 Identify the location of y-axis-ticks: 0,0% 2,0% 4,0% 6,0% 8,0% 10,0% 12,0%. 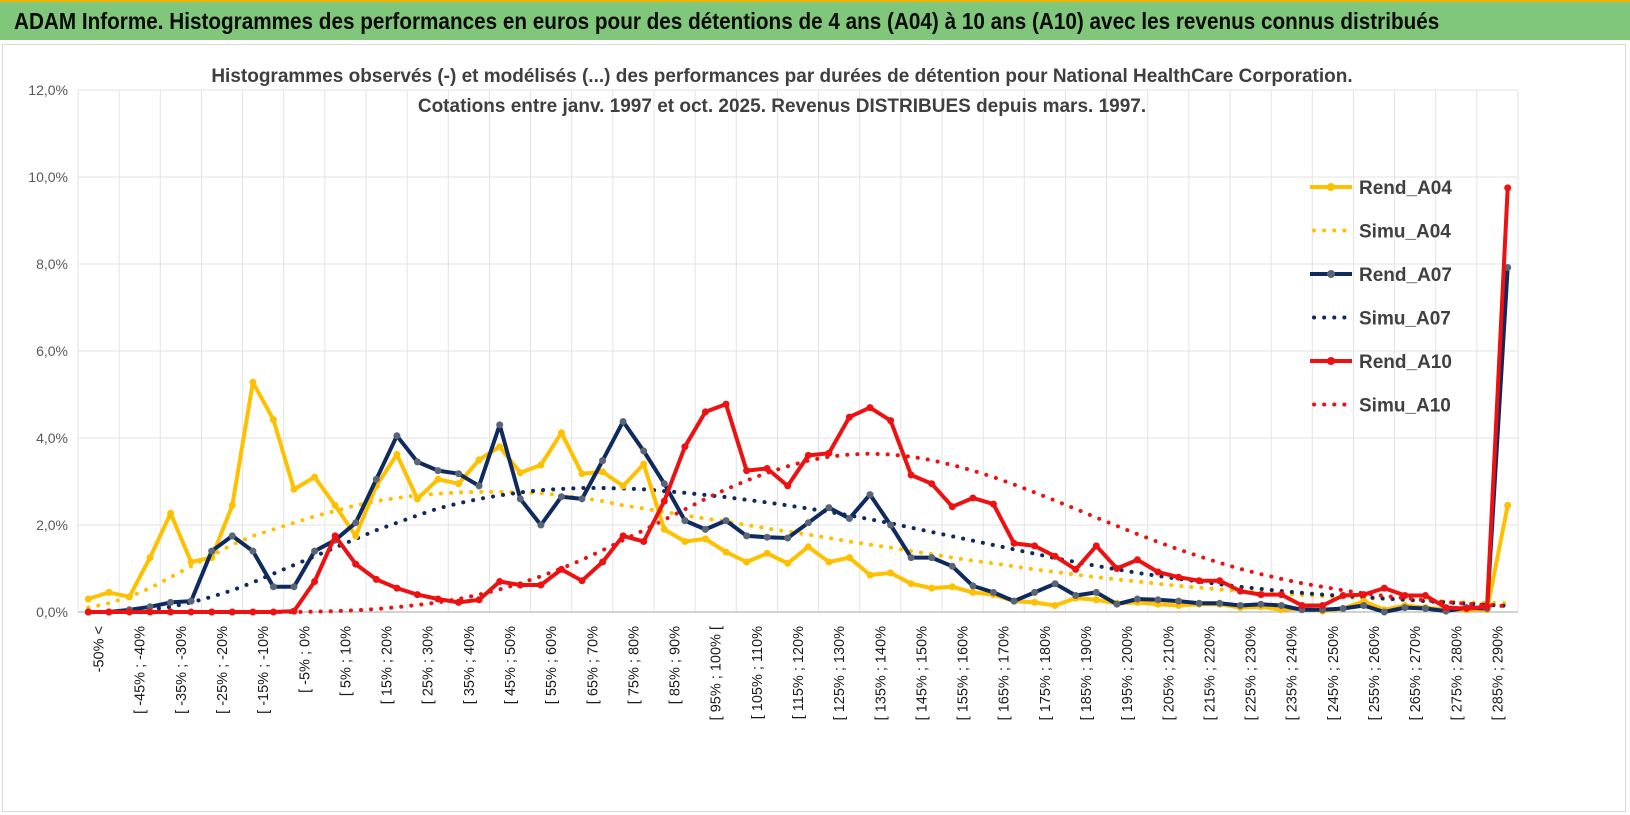
(48, 351).